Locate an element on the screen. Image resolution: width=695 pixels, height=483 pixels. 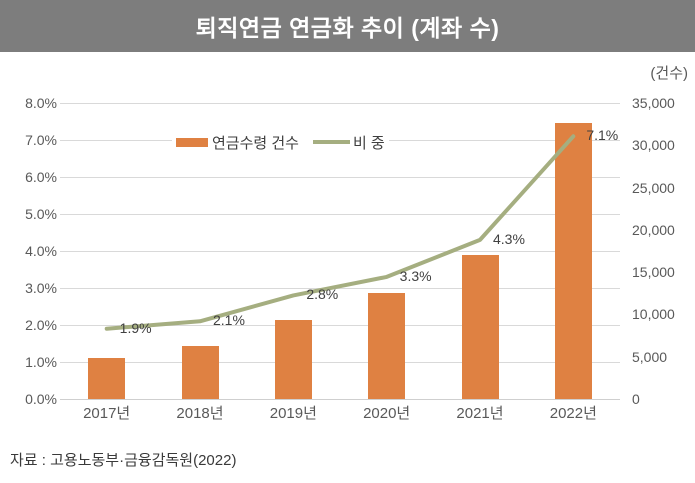
left-axis-tick: 7.0% is located at coordinates (41, 140).